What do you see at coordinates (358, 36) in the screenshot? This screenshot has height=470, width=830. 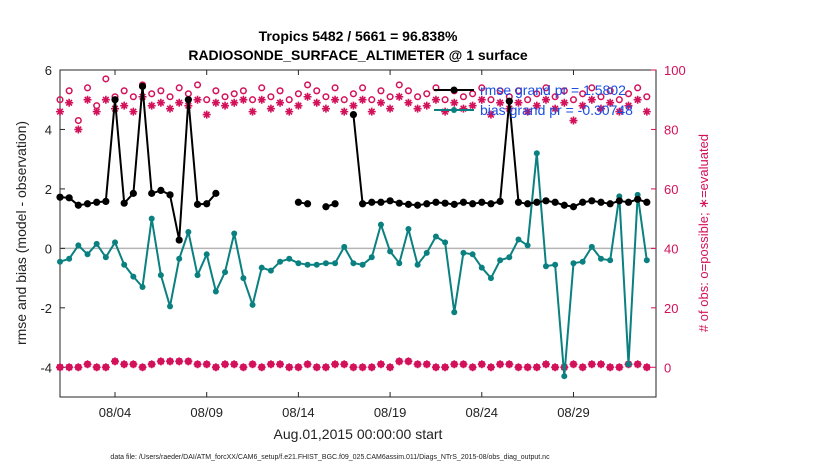 I see `chart-title: Tropics 5482 / 5661 = 96.838%` at bounding box center [358, 36].